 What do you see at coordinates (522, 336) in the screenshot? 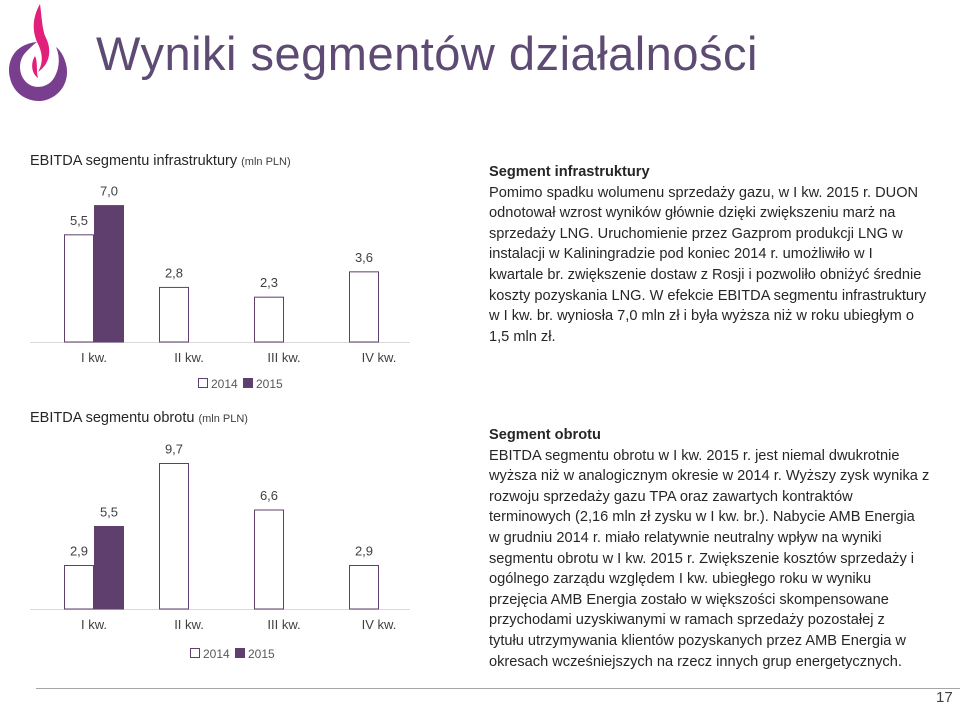
I see `section-line: 1,5 mln zł.` at bounding box center [522, 336].